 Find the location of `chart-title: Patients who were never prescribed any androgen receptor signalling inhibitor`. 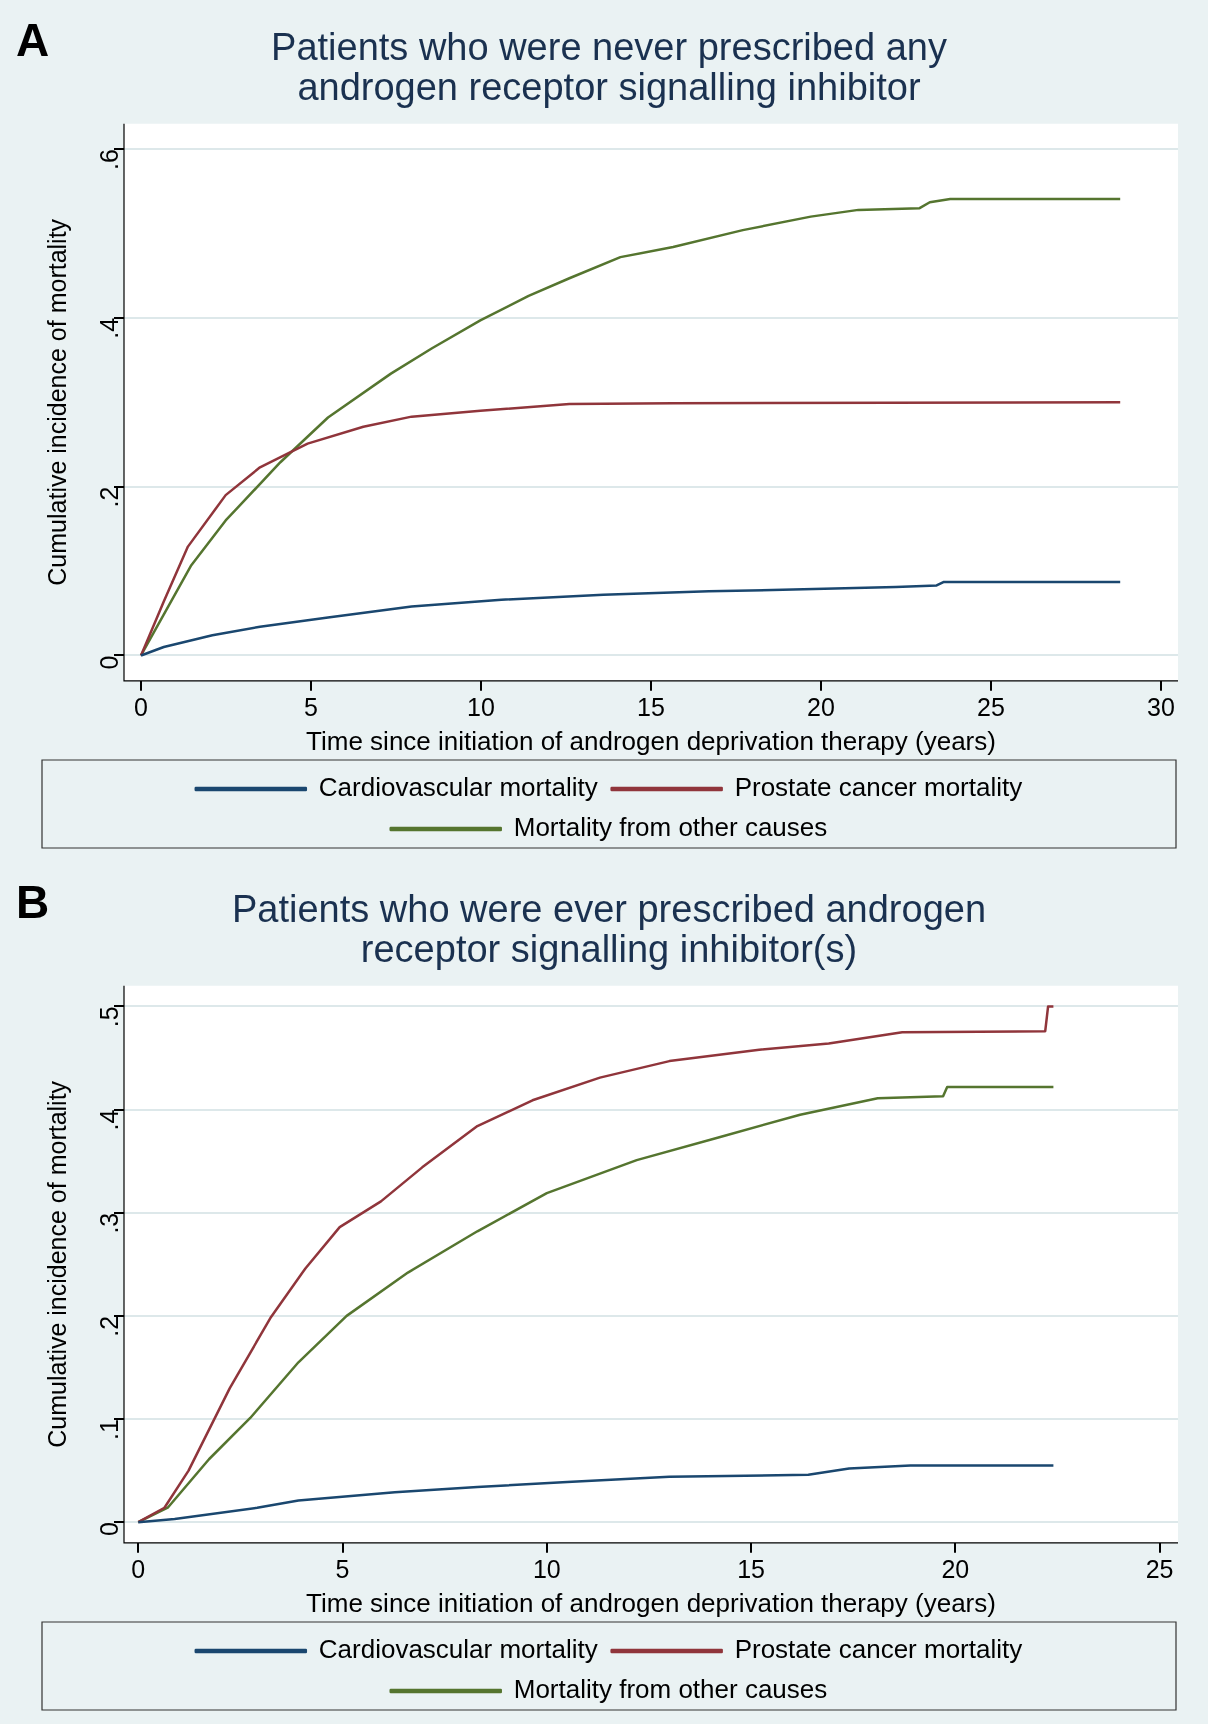

chart-title: Patients who were never prescribed any androgen receptor signalling inhibitor is located at coordinates (609, 67).